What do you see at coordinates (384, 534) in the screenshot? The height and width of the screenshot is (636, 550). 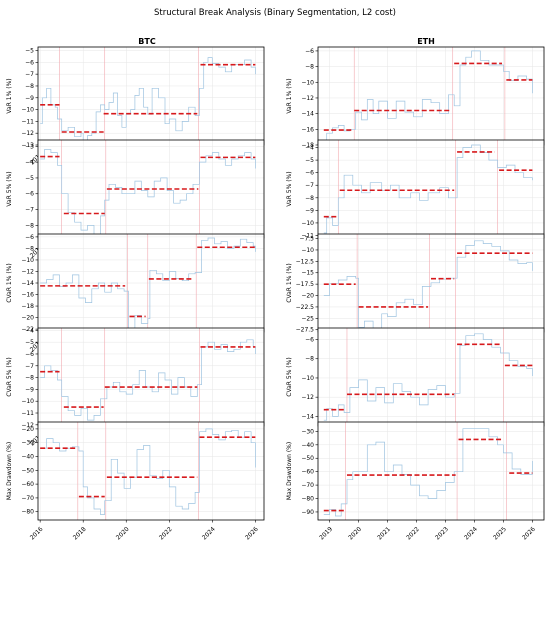 I see `x-tick-label: 2021` at bounding box center [384, 534].